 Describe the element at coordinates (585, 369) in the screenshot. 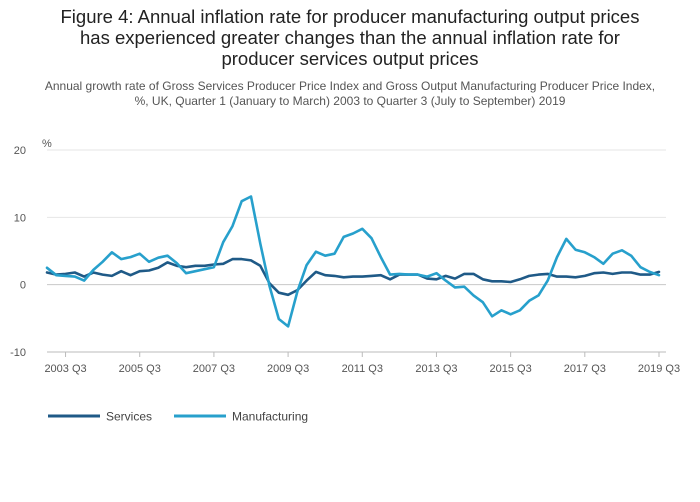

I see `x-tick-label: 2017 Q3` at that location.